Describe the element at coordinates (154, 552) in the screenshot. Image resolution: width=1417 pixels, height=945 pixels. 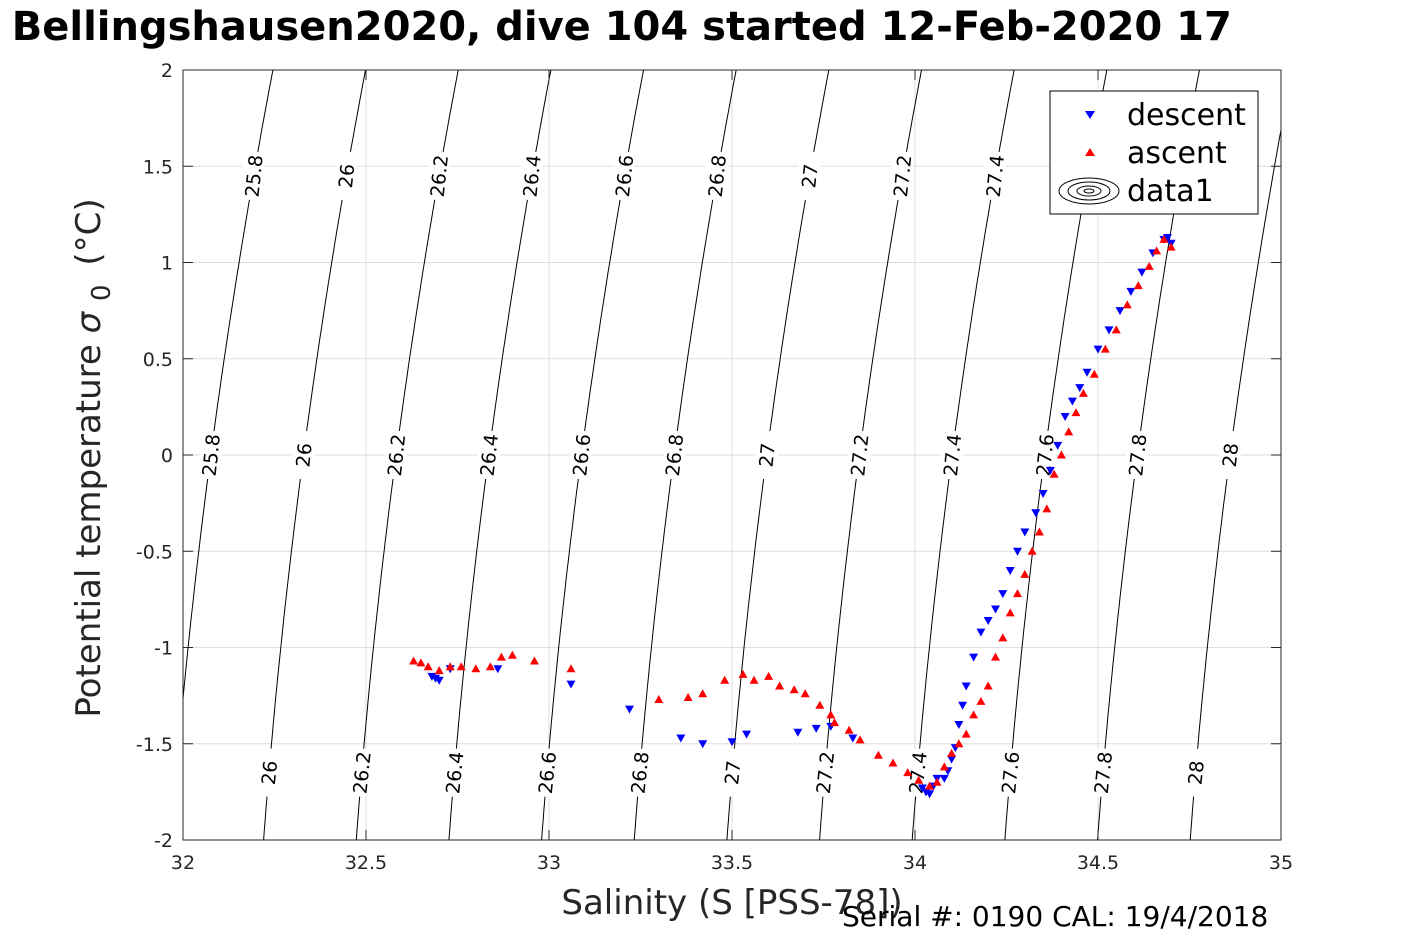
I see `y-tick-label: -0.5` at that location.